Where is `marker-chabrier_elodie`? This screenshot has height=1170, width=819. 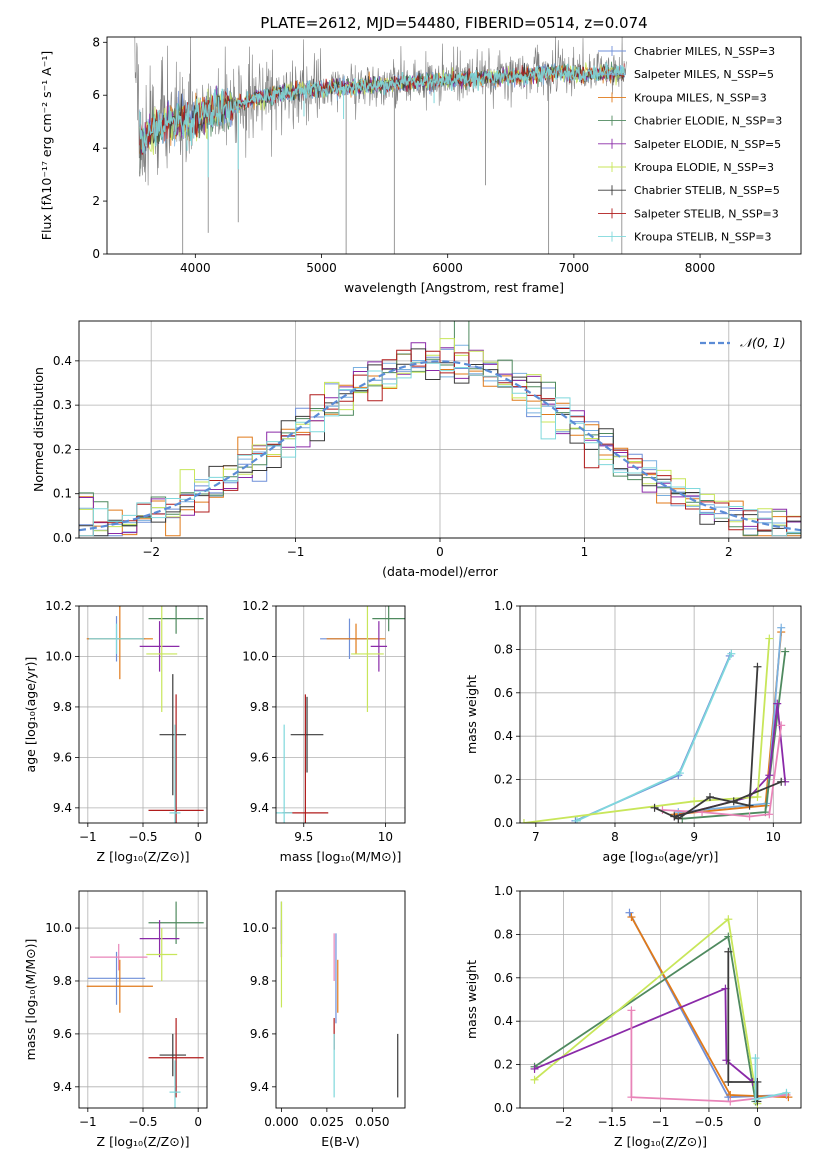 marker-chabrier_elodie is located at coordinates (785, 651).